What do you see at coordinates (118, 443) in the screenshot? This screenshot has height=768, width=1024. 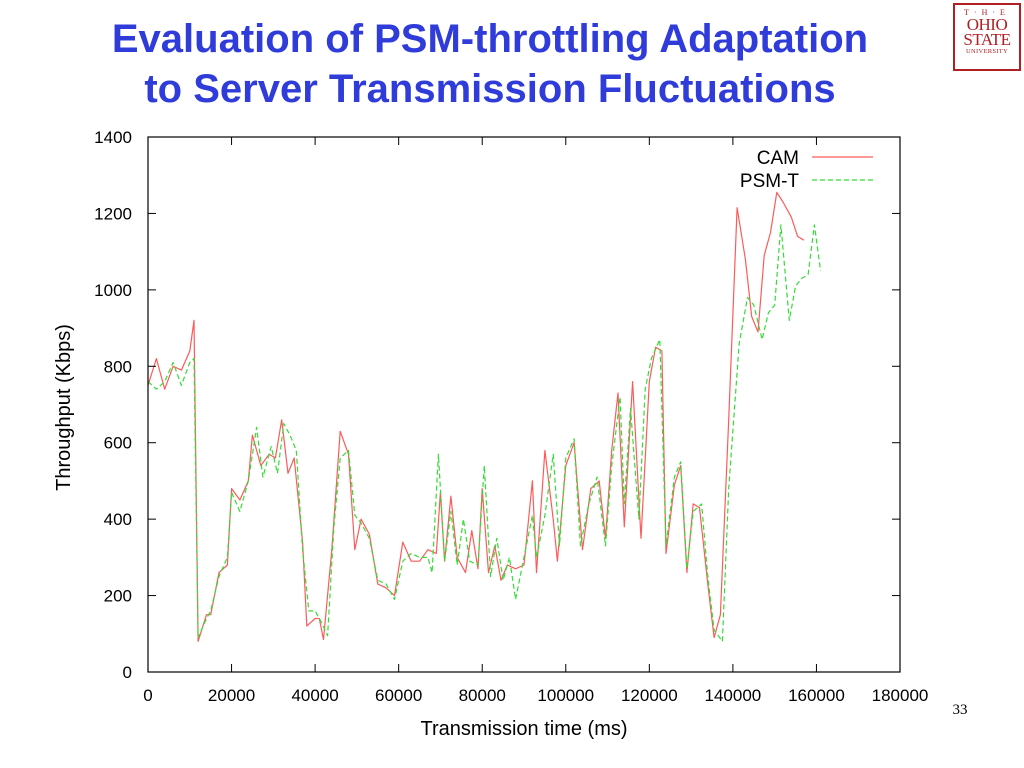 I see `y-tick-label: 600` at bounding box center [118, 443].